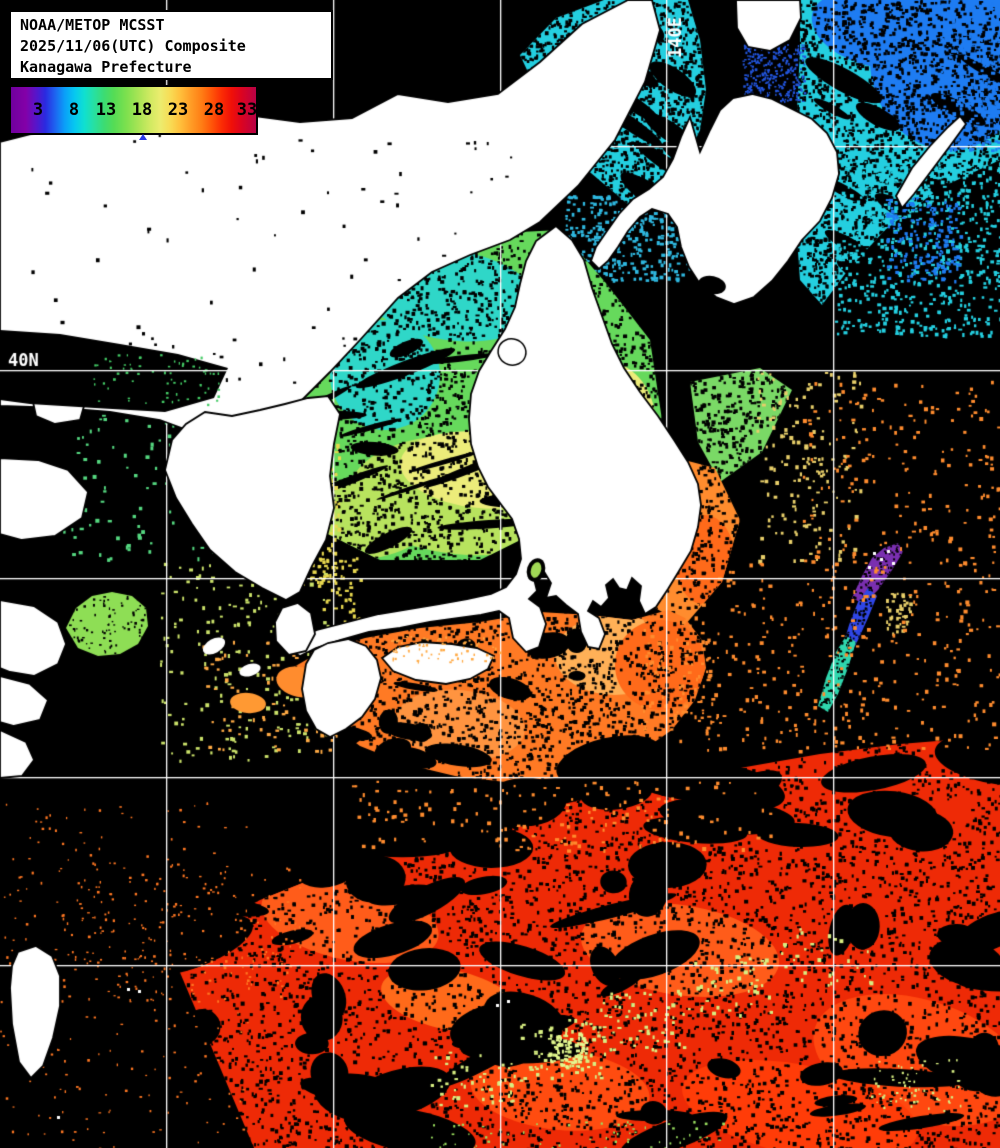  Describe the element at coordinates (74, 110) in the screenshot. I see `colorbar-tick: 8` at that location.